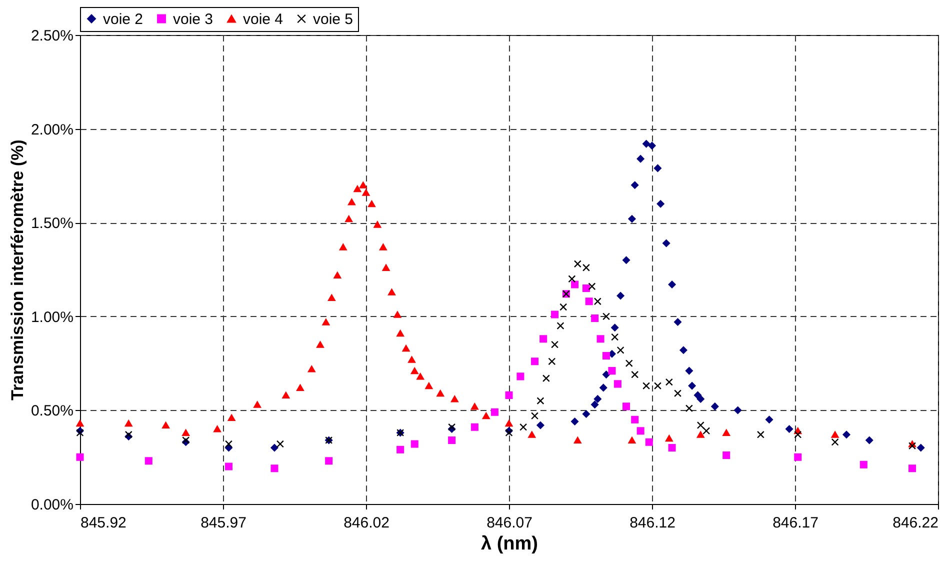  I want to click on x-tick-label: 846.12, so click(653, 523).